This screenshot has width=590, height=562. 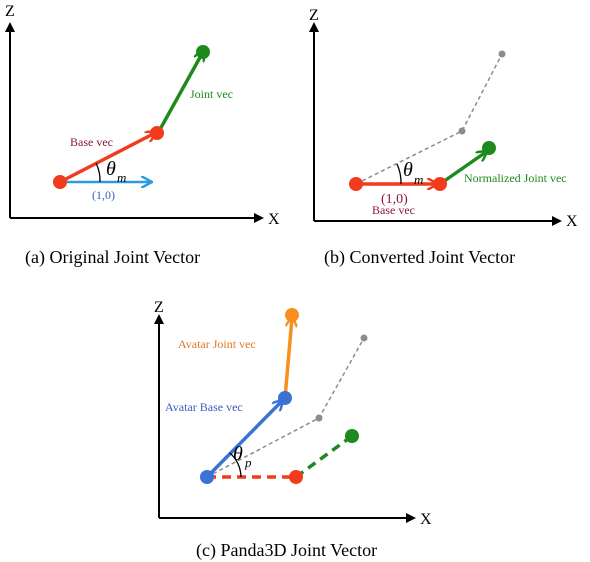 What do you see at coordinates (286, 550) in the screenshot?
I see `caption-c: (c) Panda3D Joint Vector` at bounding box center [286, 550].